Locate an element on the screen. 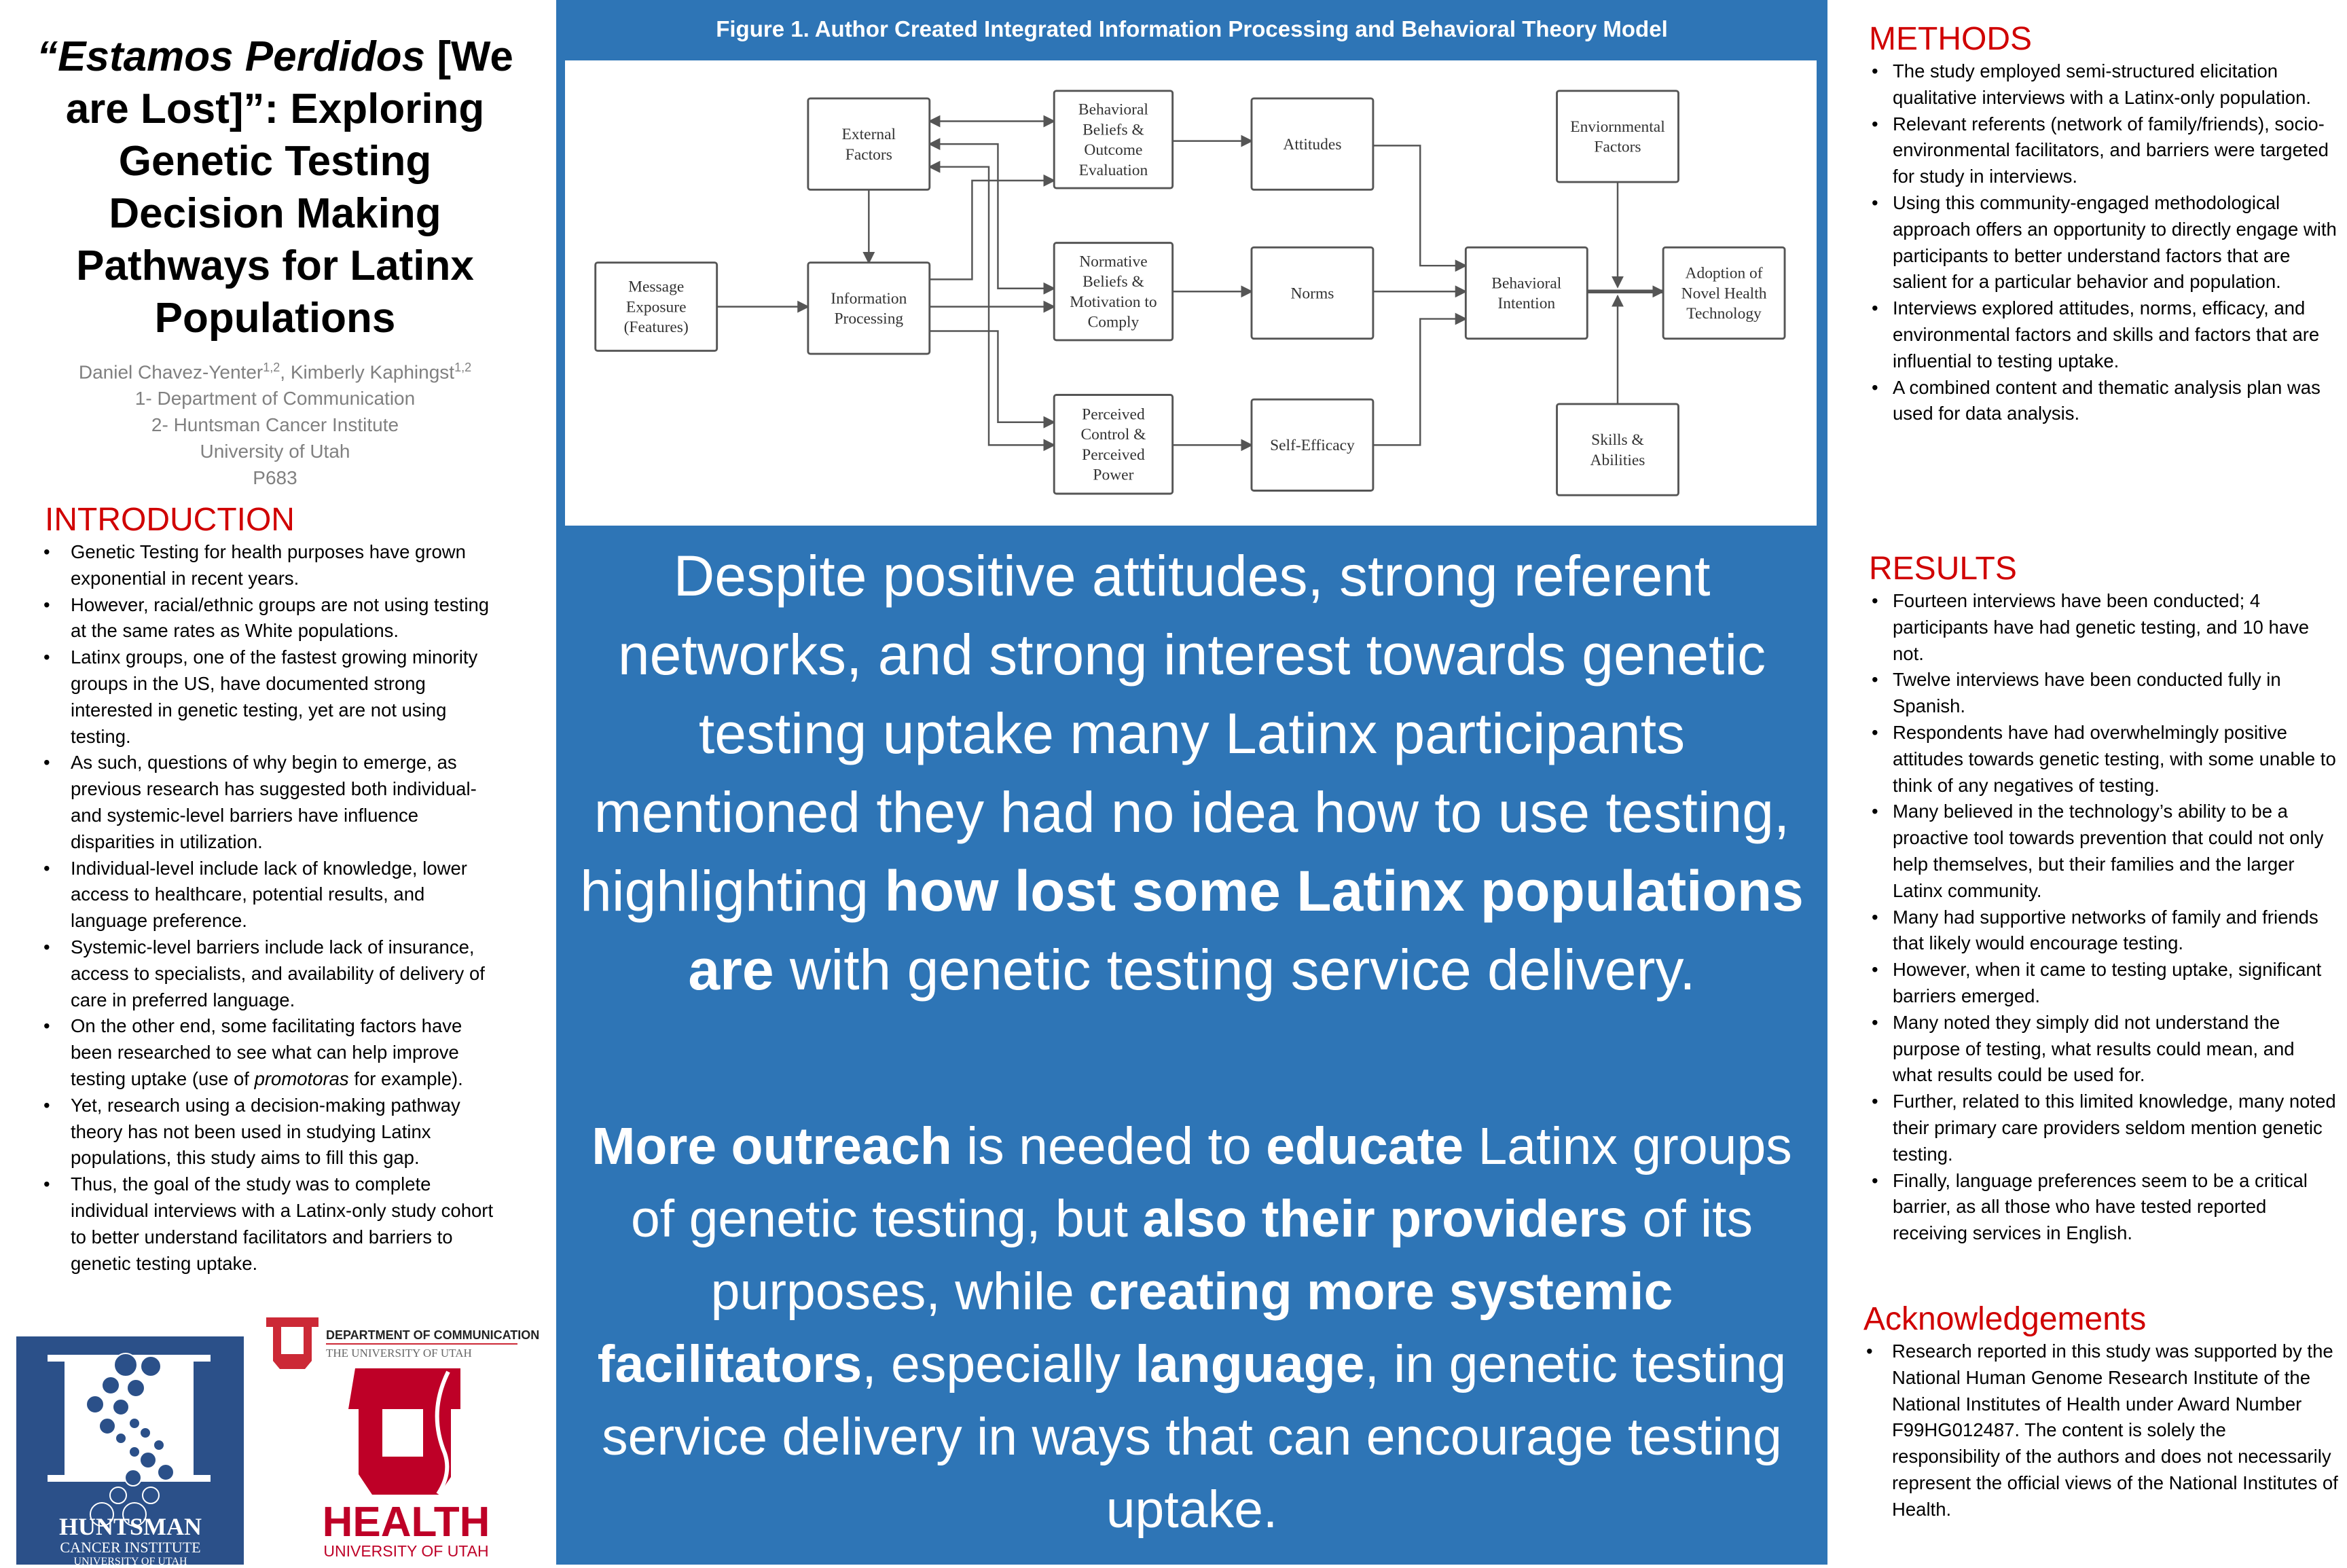 Image resolution: width=2347 pixels, height=1568 pixels. node-label: Evaluation is located at coordinates (1113, 171).